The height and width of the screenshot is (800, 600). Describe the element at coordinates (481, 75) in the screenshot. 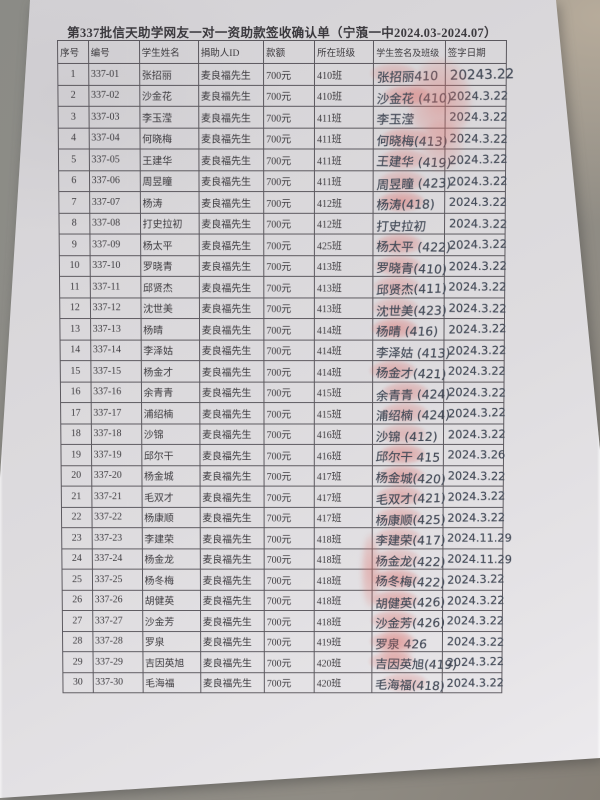

I see `date-handwriting: 20243.22` at that location.